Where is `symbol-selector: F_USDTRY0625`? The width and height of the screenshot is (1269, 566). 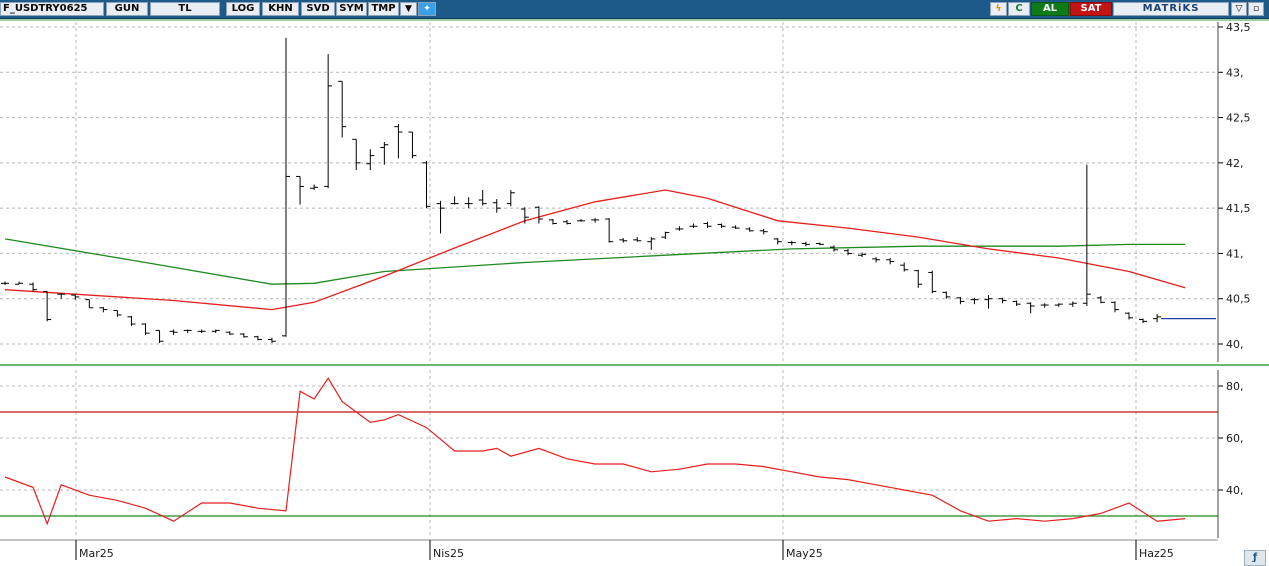 symbol-selector: F_USDTRY0625 is located at coordinates (52, 9).